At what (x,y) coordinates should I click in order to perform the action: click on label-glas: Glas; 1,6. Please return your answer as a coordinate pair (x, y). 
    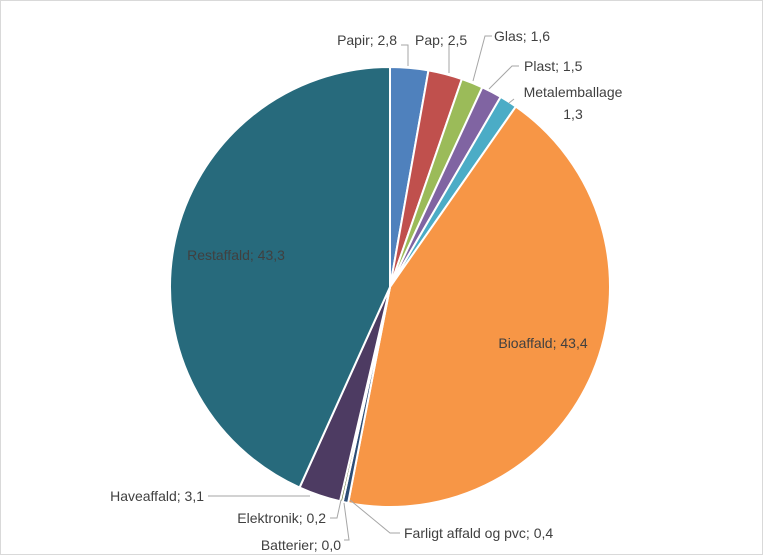
    Looking at the image, I should click on (522, 36).